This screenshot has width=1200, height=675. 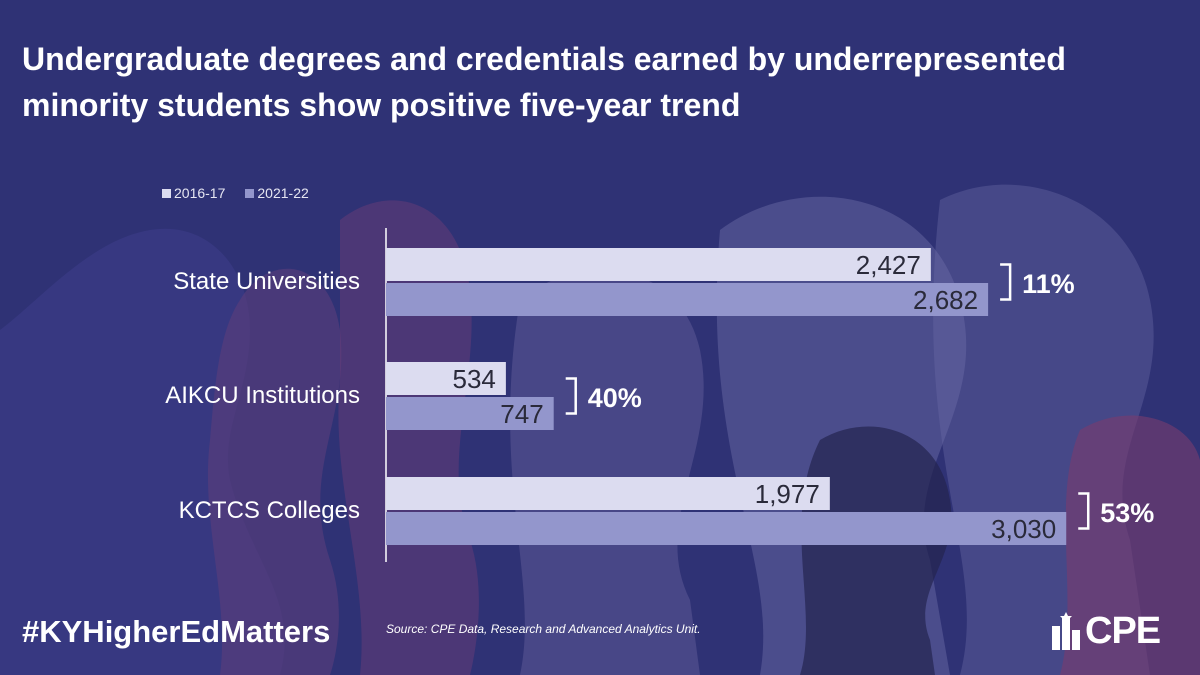 What do you see at coordinates (176, 631) in the screenshot?
I see `hashtag: #KYHigherEdMatters` at bounding box center [176, 631].